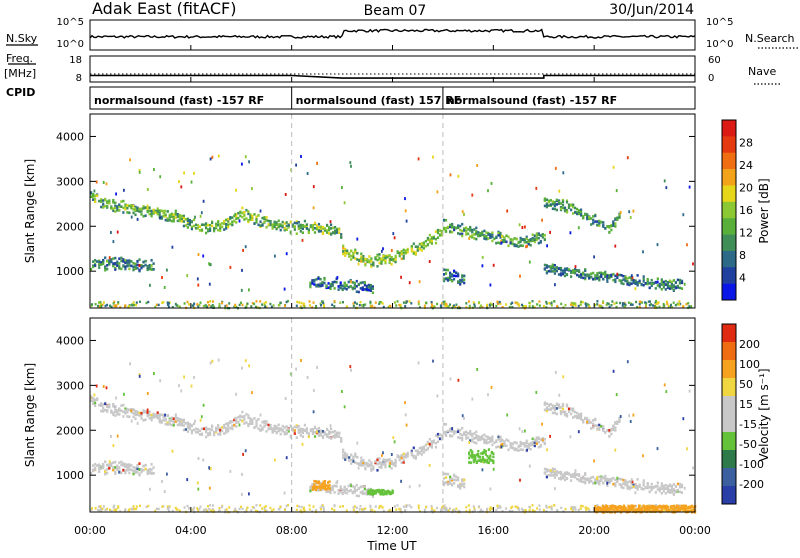 The height and width of the screenshot is (558, 800). What do you see at coordinates (20, 92) in the screenshot?
I see `cpid-label: CPID` at bounding box center [20, 92].